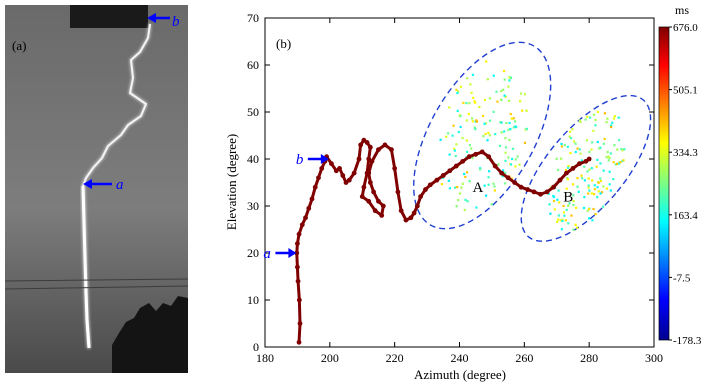 The width and height of the screenshot is (704, 388). What do you see at coordinates (19, 45) in the screenshot?
I see `panel-a-label: (a)` at bounding box center [19, 45].